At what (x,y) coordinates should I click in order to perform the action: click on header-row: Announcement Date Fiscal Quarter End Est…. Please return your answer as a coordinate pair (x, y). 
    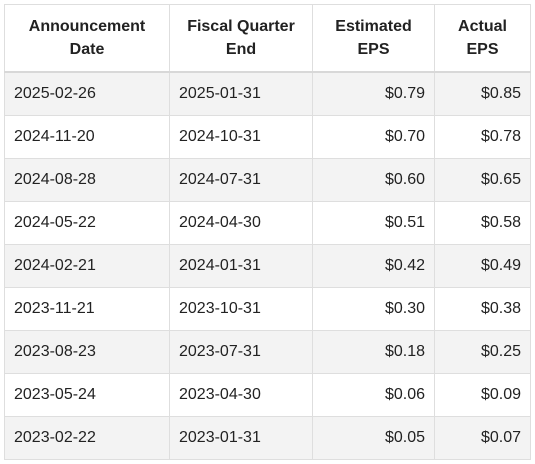
    Looking at the image, I should click on (267, 38).